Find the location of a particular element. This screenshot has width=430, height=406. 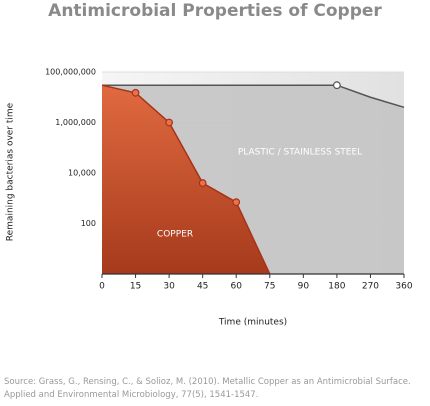

x-tick-label: 45 is located at coordinates (202, 287).